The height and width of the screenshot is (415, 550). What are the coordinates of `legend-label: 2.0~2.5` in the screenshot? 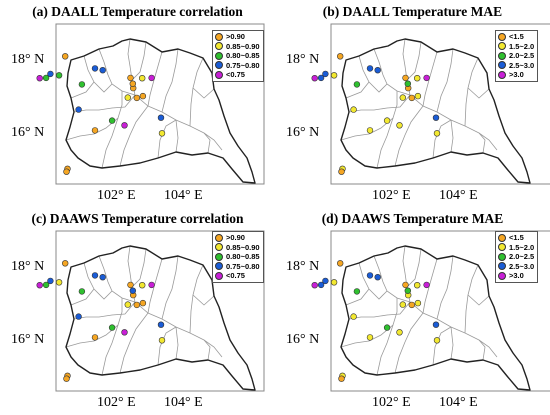 It's located at (522, 257).